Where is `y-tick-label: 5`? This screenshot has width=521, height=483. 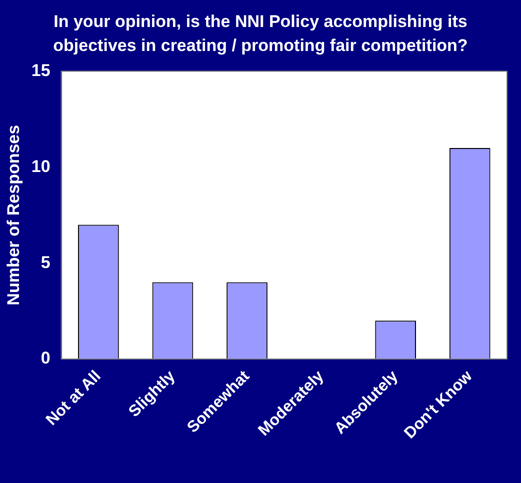
y-tick-label: 5 is located at coordinates (45, 262).